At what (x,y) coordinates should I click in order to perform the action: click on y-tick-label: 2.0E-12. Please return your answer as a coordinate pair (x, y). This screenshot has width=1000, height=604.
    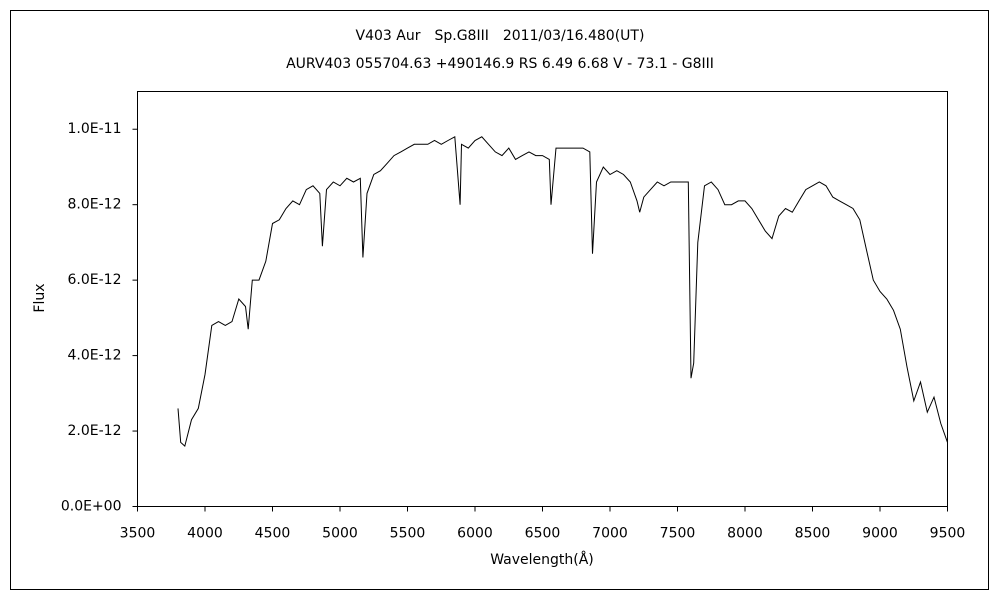
    Looking at the image, I should click on (95, 431).